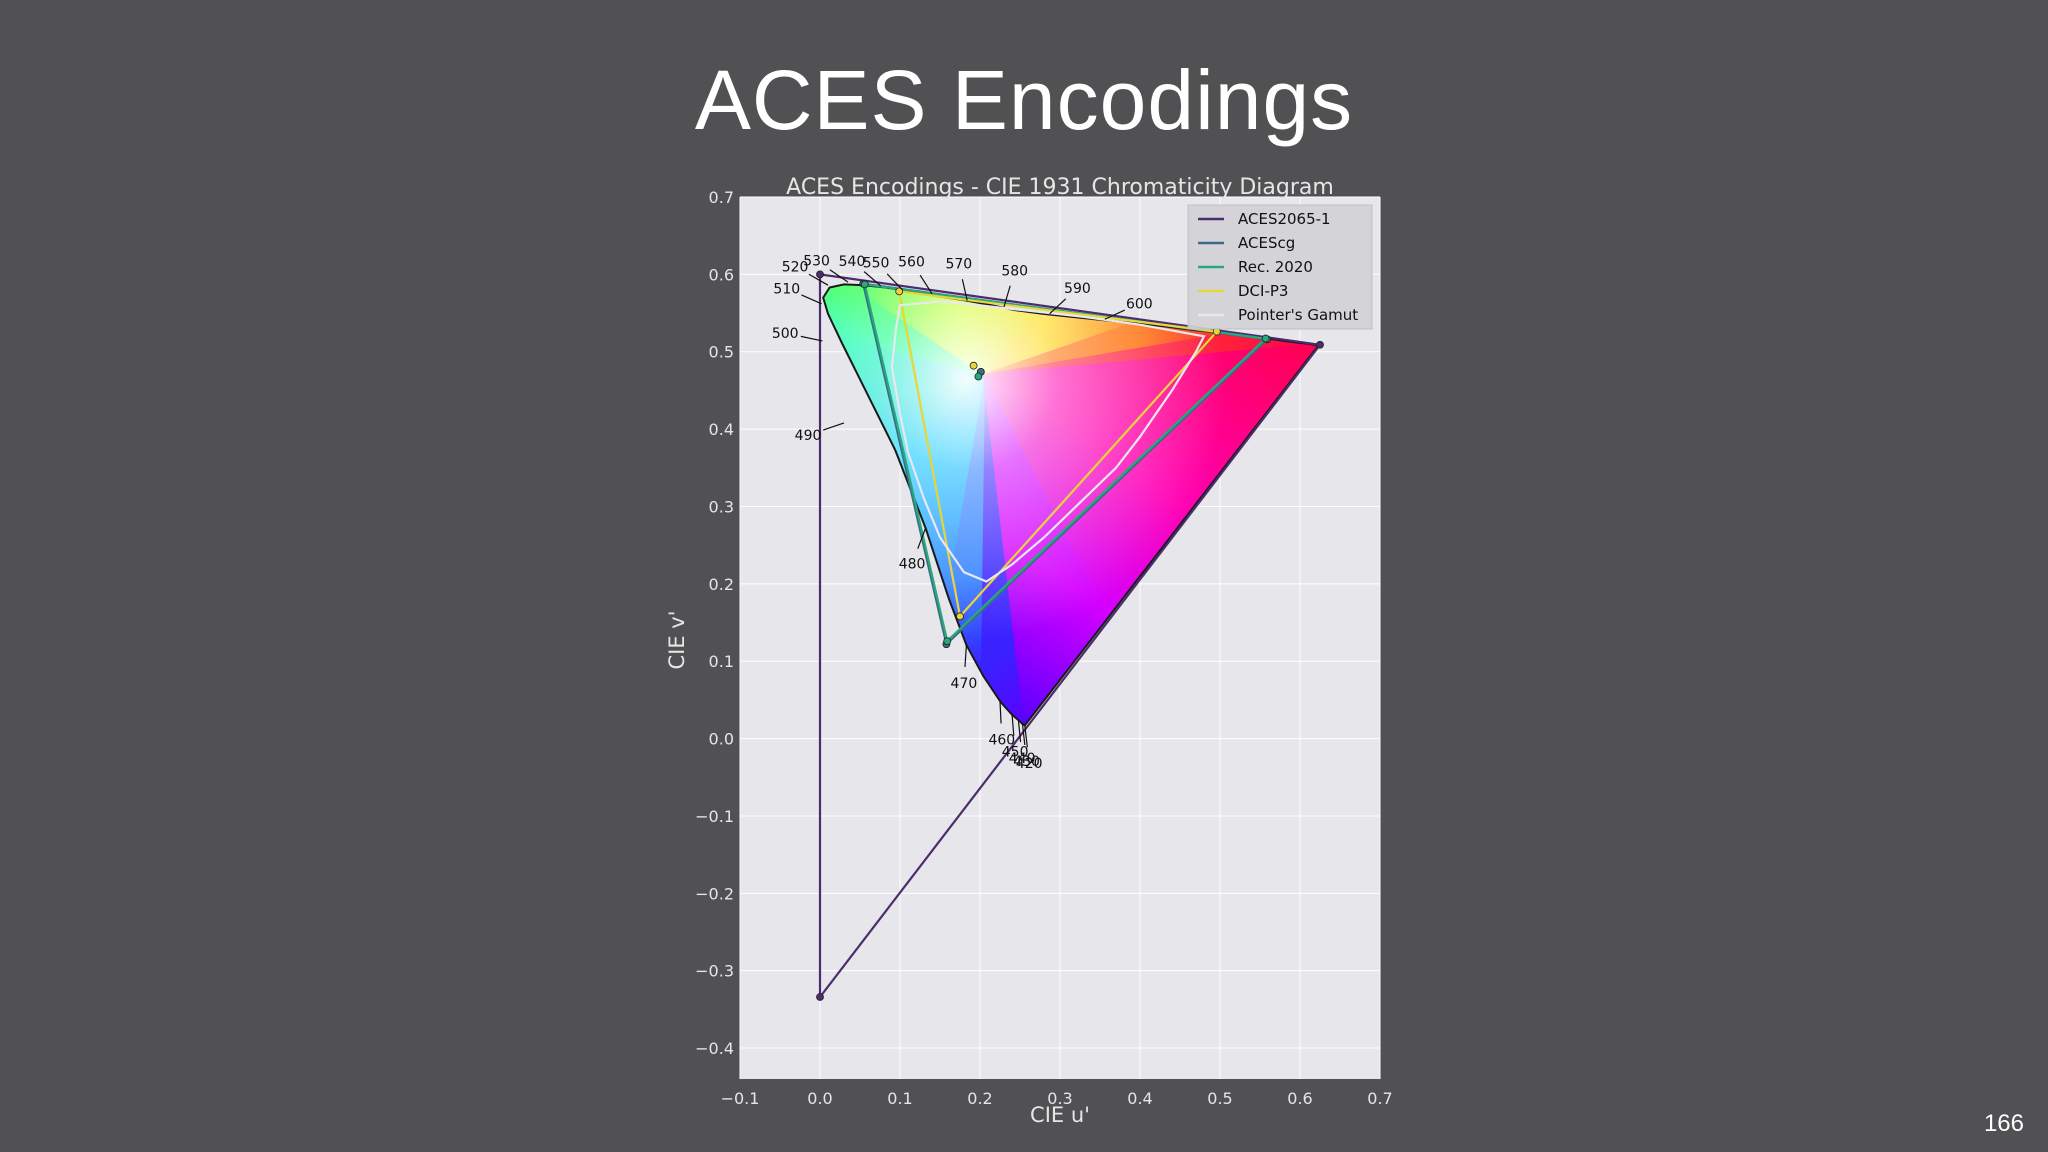 The height and width of the screenshot is (1152, 2048). Describe the element at coordinates (2003, 1123) in the screenshot. I see `page-number: 166` at that location.